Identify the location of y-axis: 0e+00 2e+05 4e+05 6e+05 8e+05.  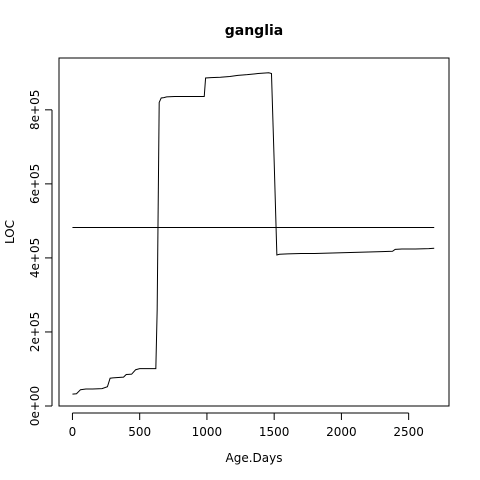
(40, 258).